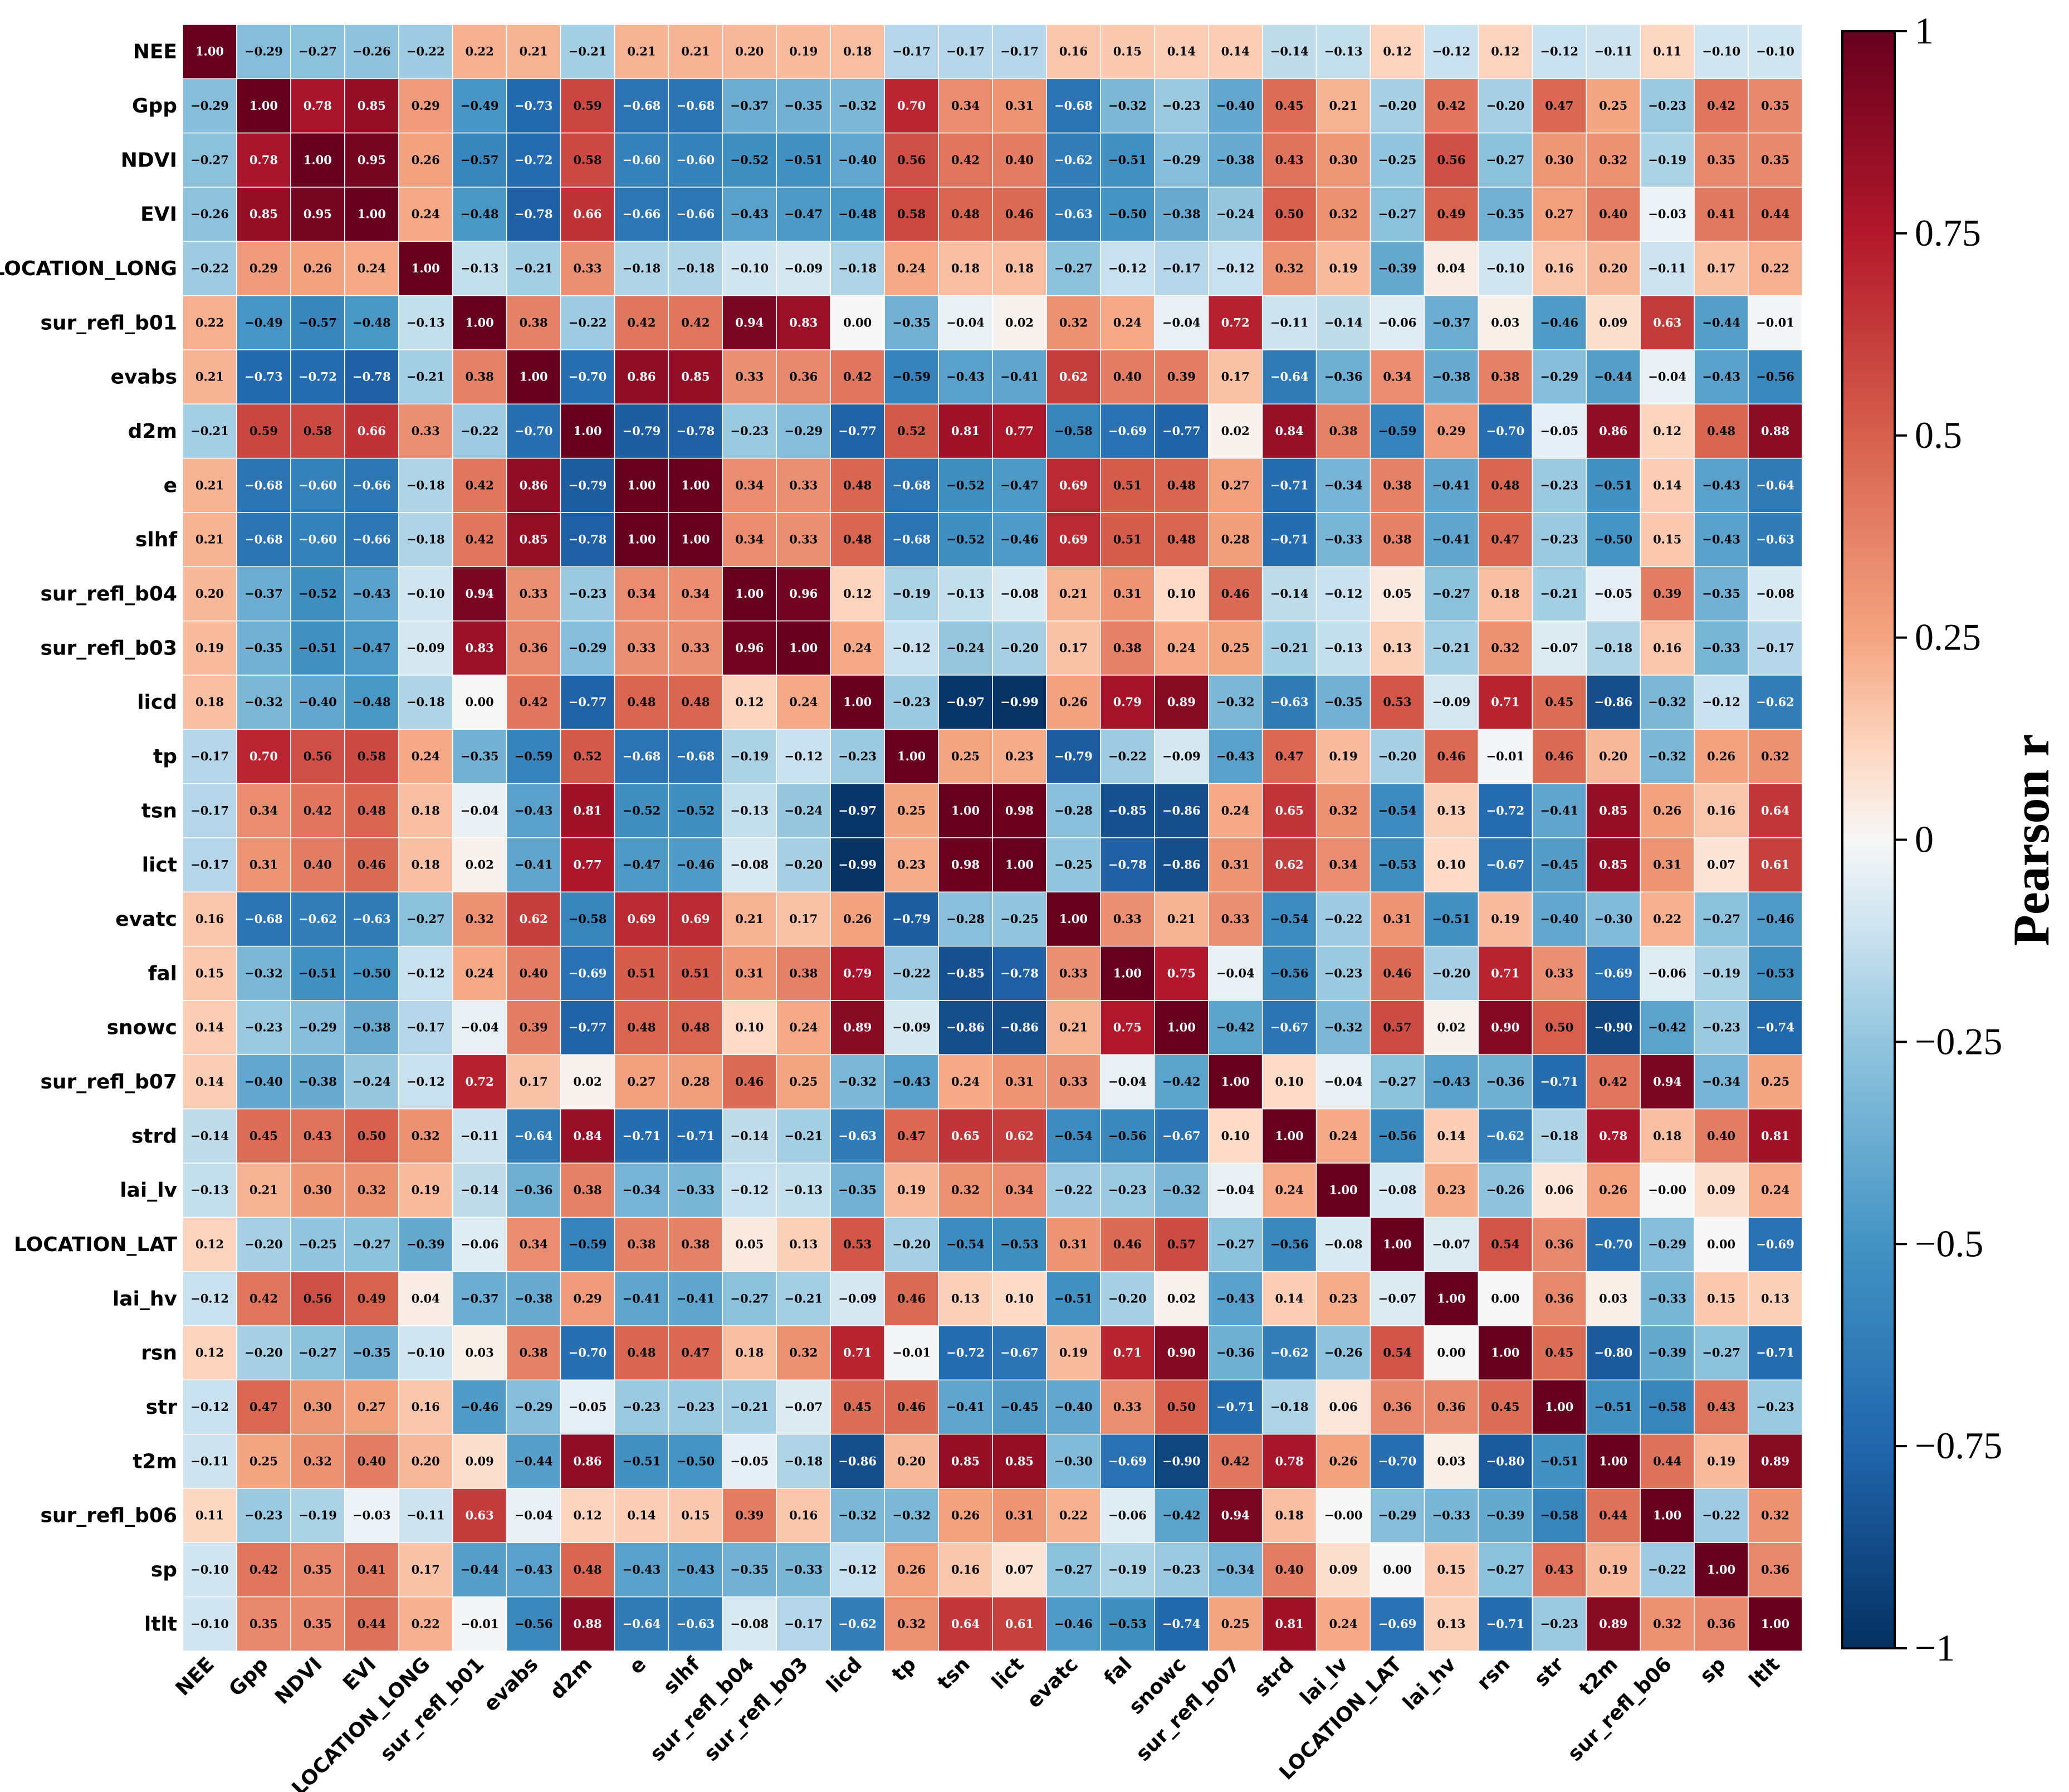 The image size is (2069, 1792). What do you see at coordinates (1776, 322) in the screenshot?
I see `heatmap-cell-sur-refl-b01-ltlt` at bounding box center [1776, 322].